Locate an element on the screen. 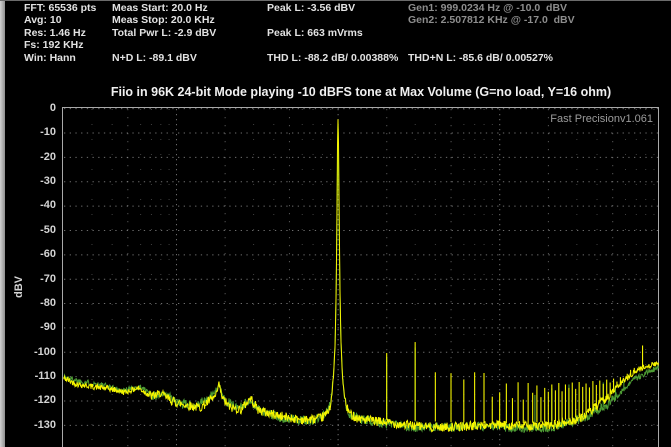 This screenshot has width=671, height=447. readout-meas-start: Meas Start: 20.0 Hz is located at coordinates (160, 8).